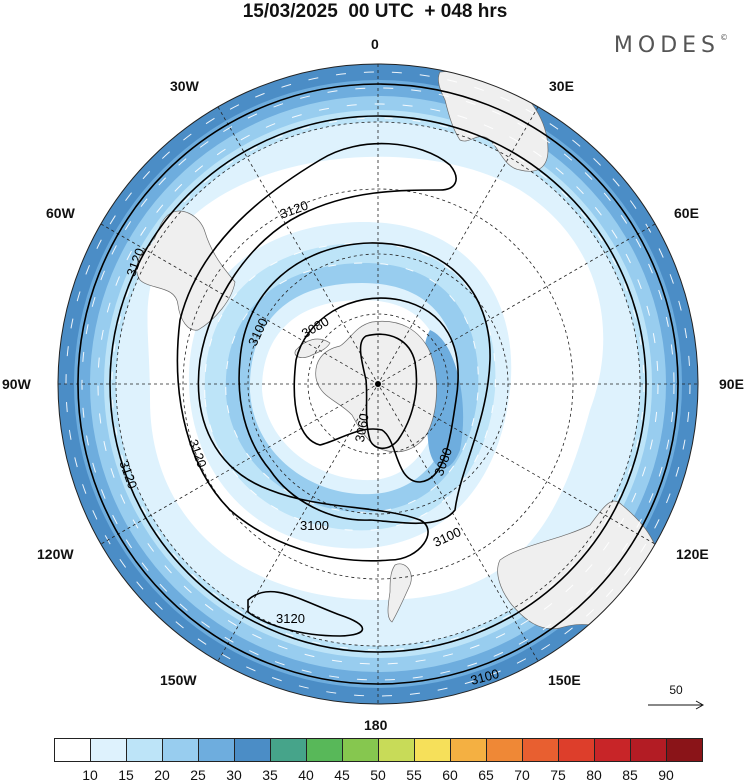 This screenshot has width=750, height=783. Describe the element at coordinates (126, 775) in the screenshot. I see `colorbar-label: 15` at that location.